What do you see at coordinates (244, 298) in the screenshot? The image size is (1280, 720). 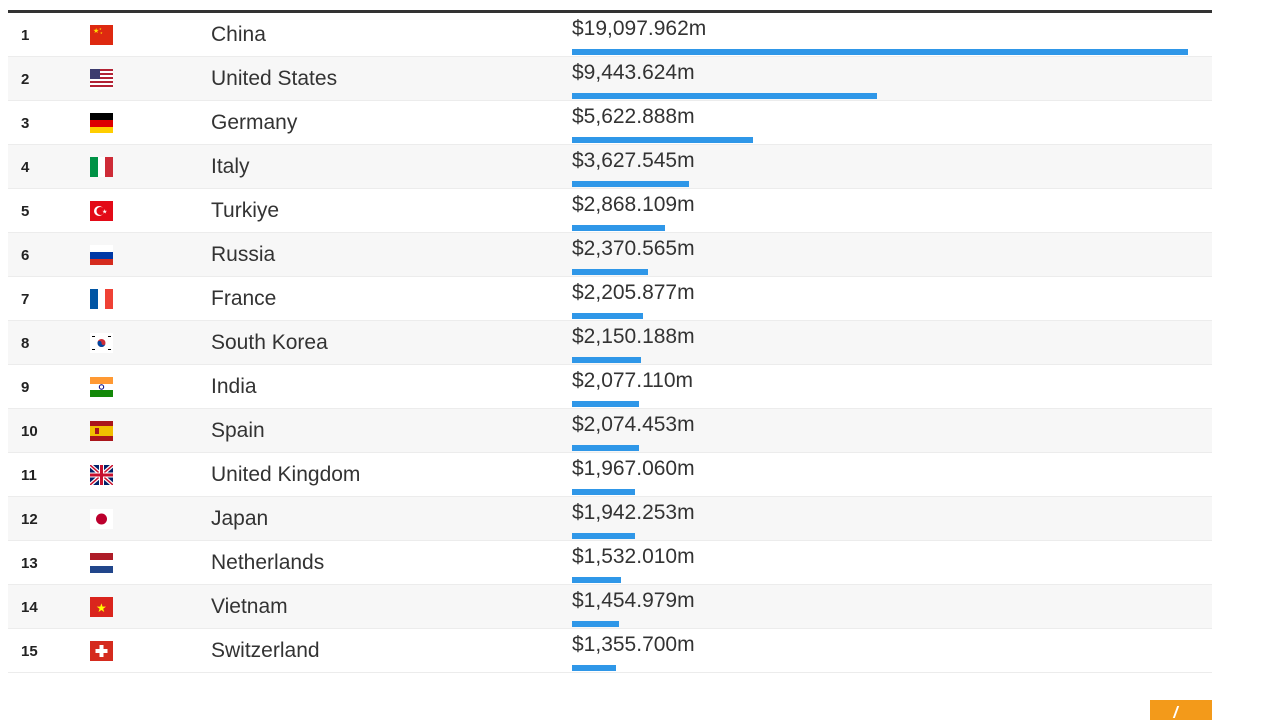 I see `country-name: France` at bounding box center [244, 298].